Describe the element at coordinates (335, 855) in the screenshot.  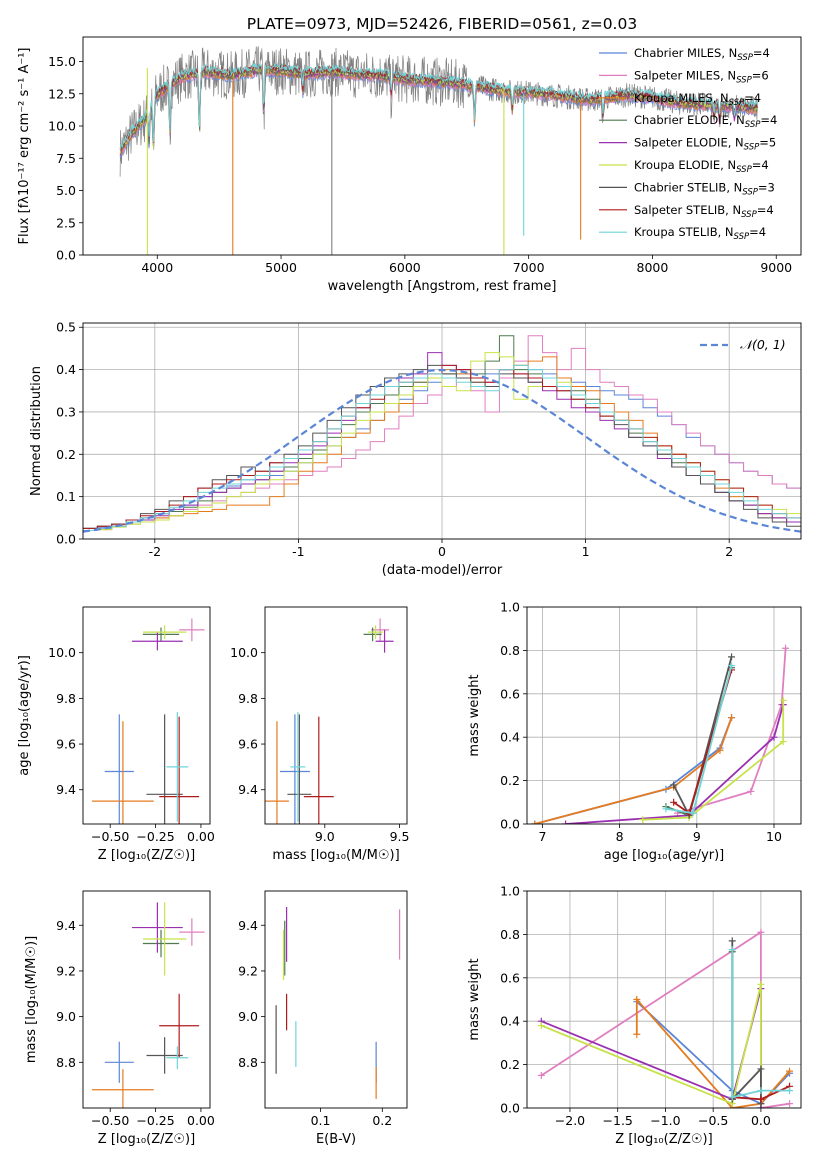
I see `x-axis-label: mass [log₁₀(M/M☉)]` at that location.